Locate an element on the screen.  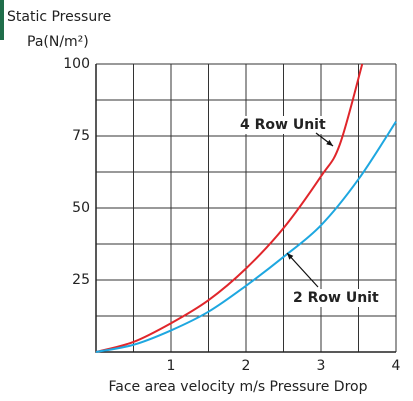
x-tick-label: 1 is located at coordinates (171, 366).